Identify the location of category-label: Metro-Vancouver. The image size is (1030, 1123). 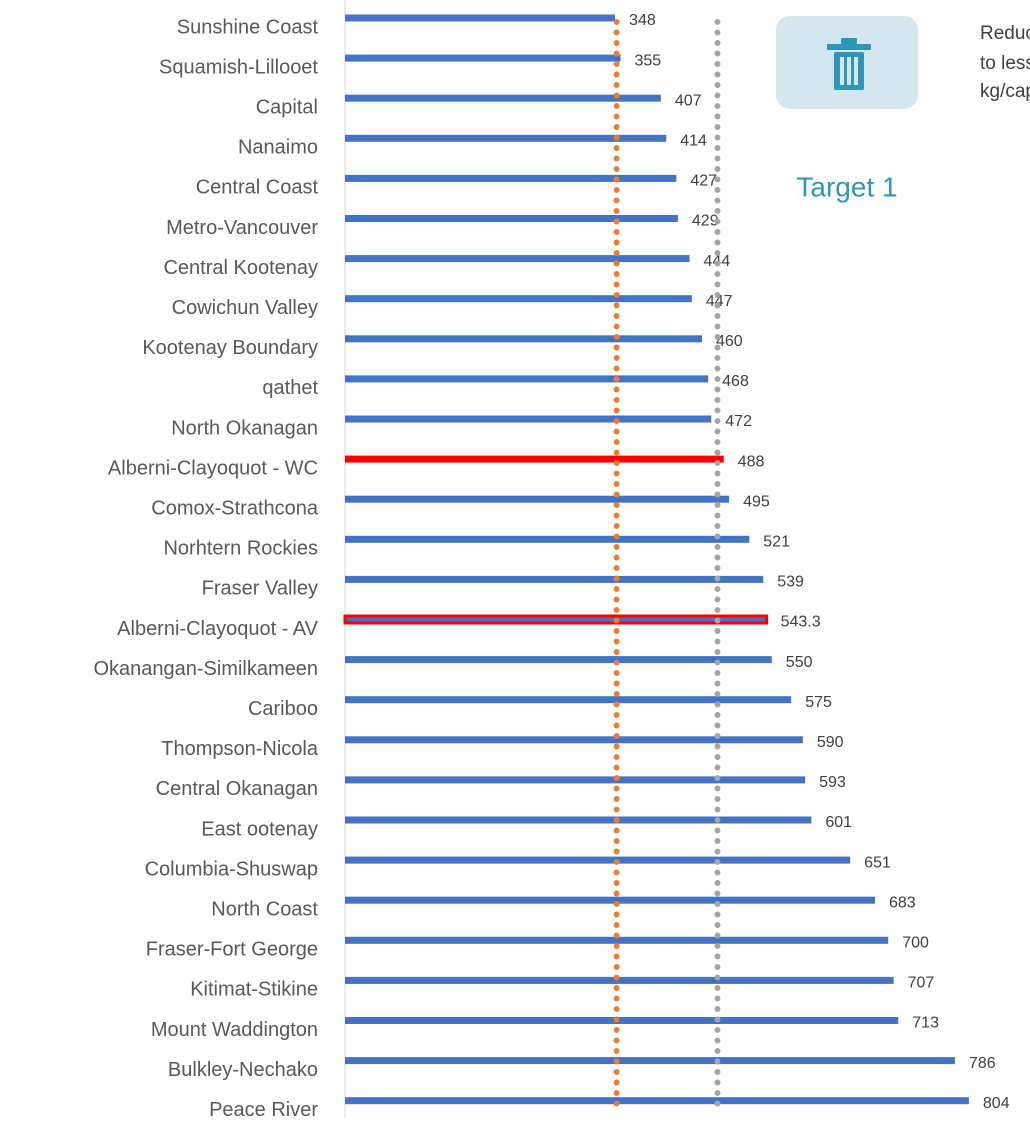
(242, 228).